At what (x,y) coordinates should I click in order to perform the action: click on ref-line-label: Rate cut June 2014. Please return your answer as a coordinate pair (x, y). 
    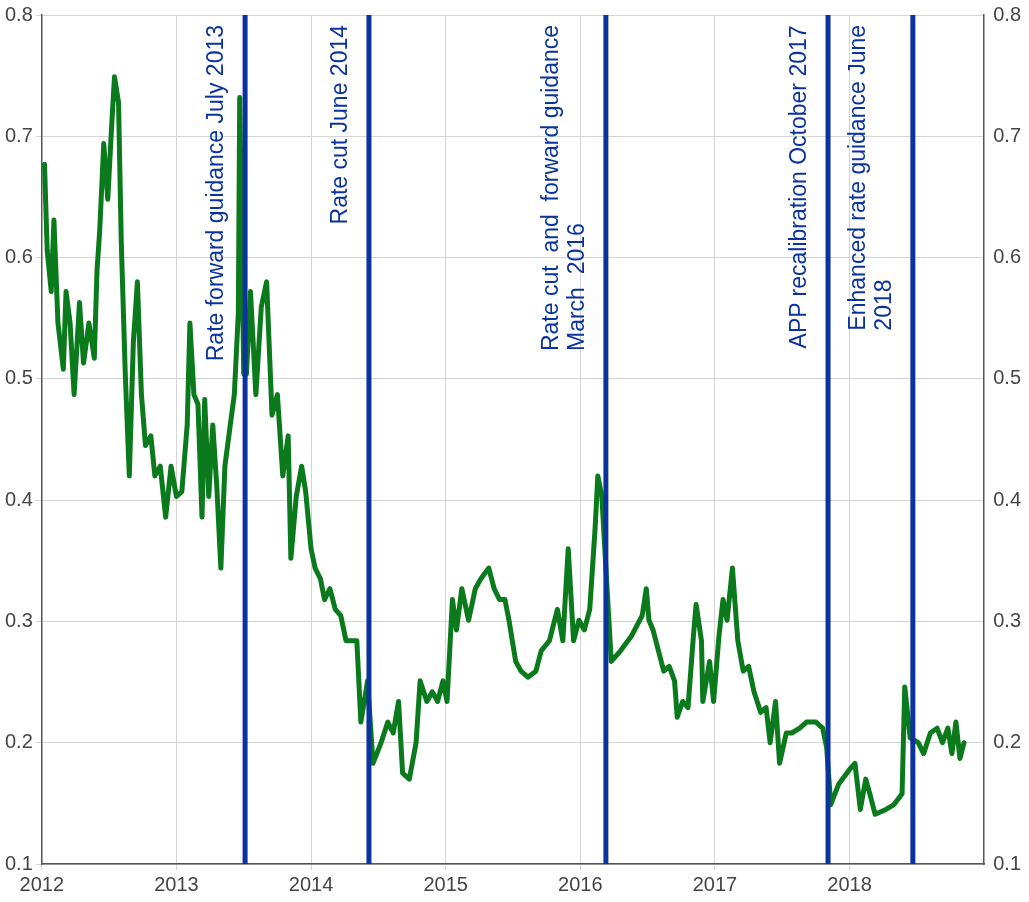
    Looking at the image, I should click on (339, 124).